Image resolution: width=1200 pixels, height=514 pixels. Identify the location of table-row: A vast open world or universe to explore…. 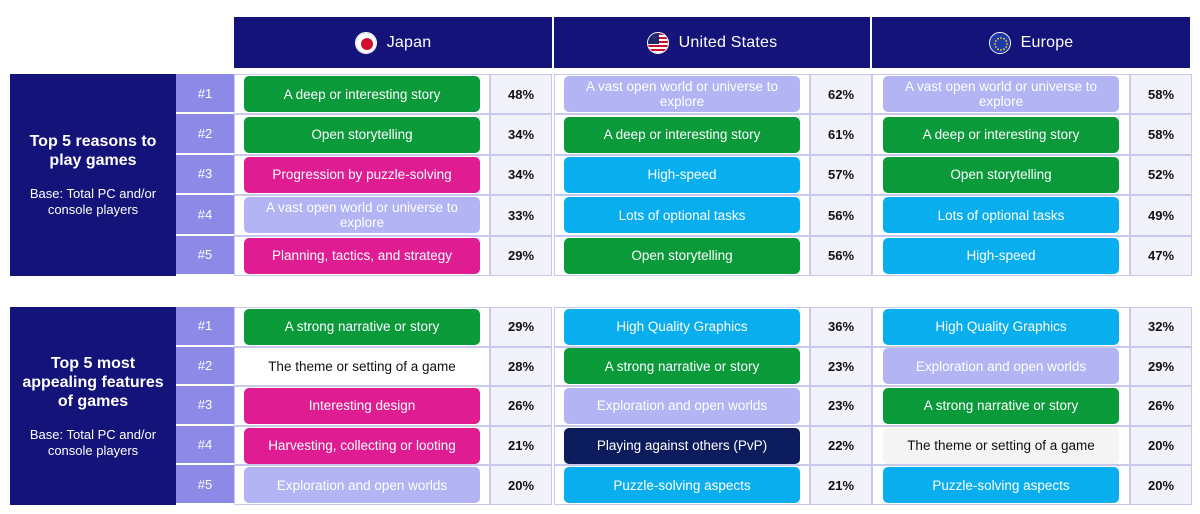
(713, 215).